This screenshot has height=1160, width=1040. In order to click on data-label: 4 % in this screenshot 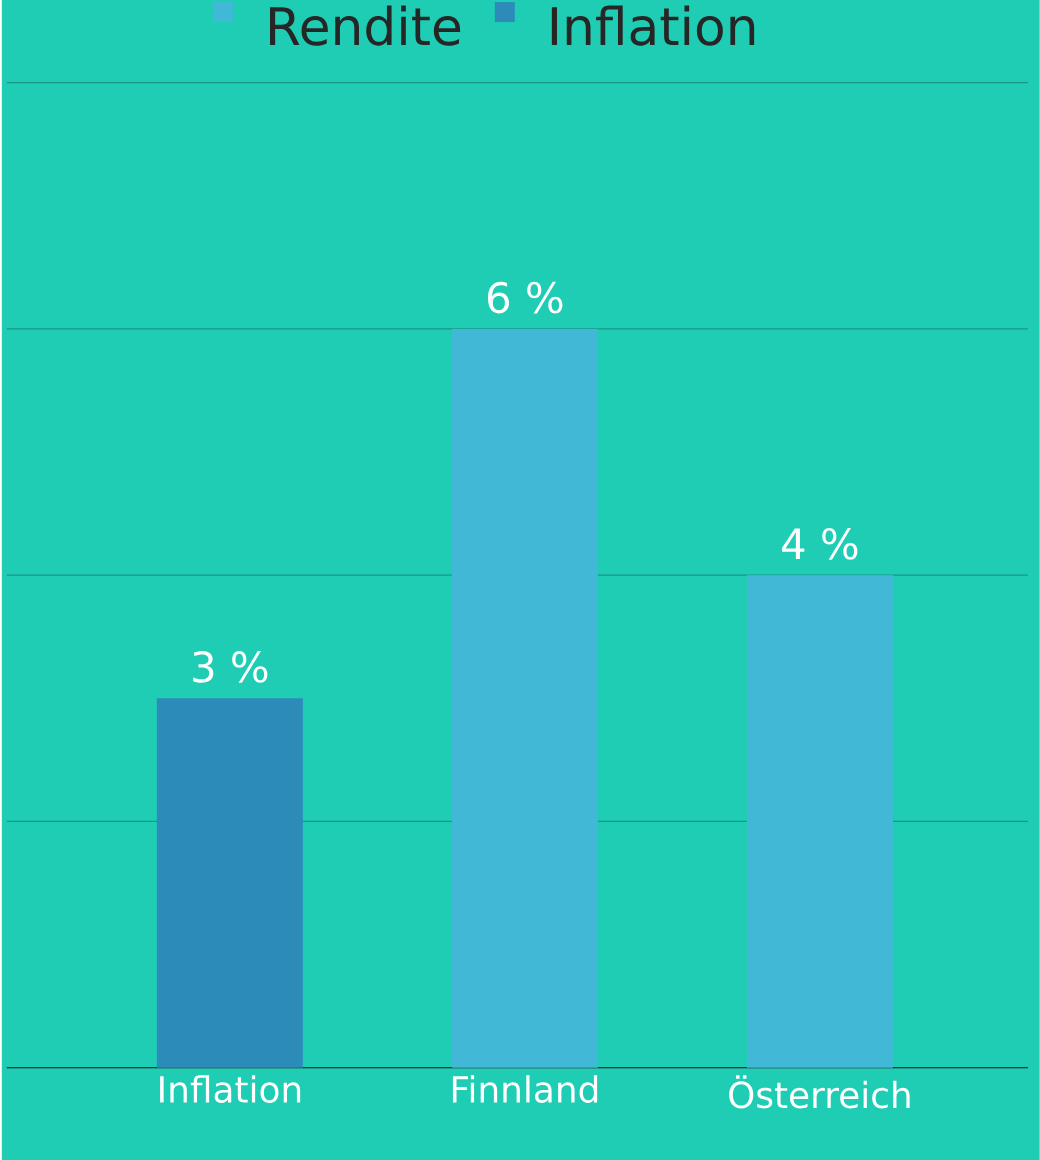, I will do `click(820, 543)`.